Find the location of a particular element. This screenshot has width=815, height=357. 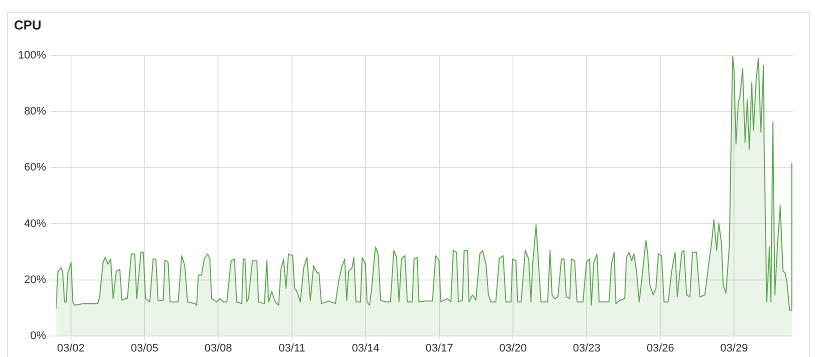

x-tick-label: 03/02 is located at coordinates (71, 348).